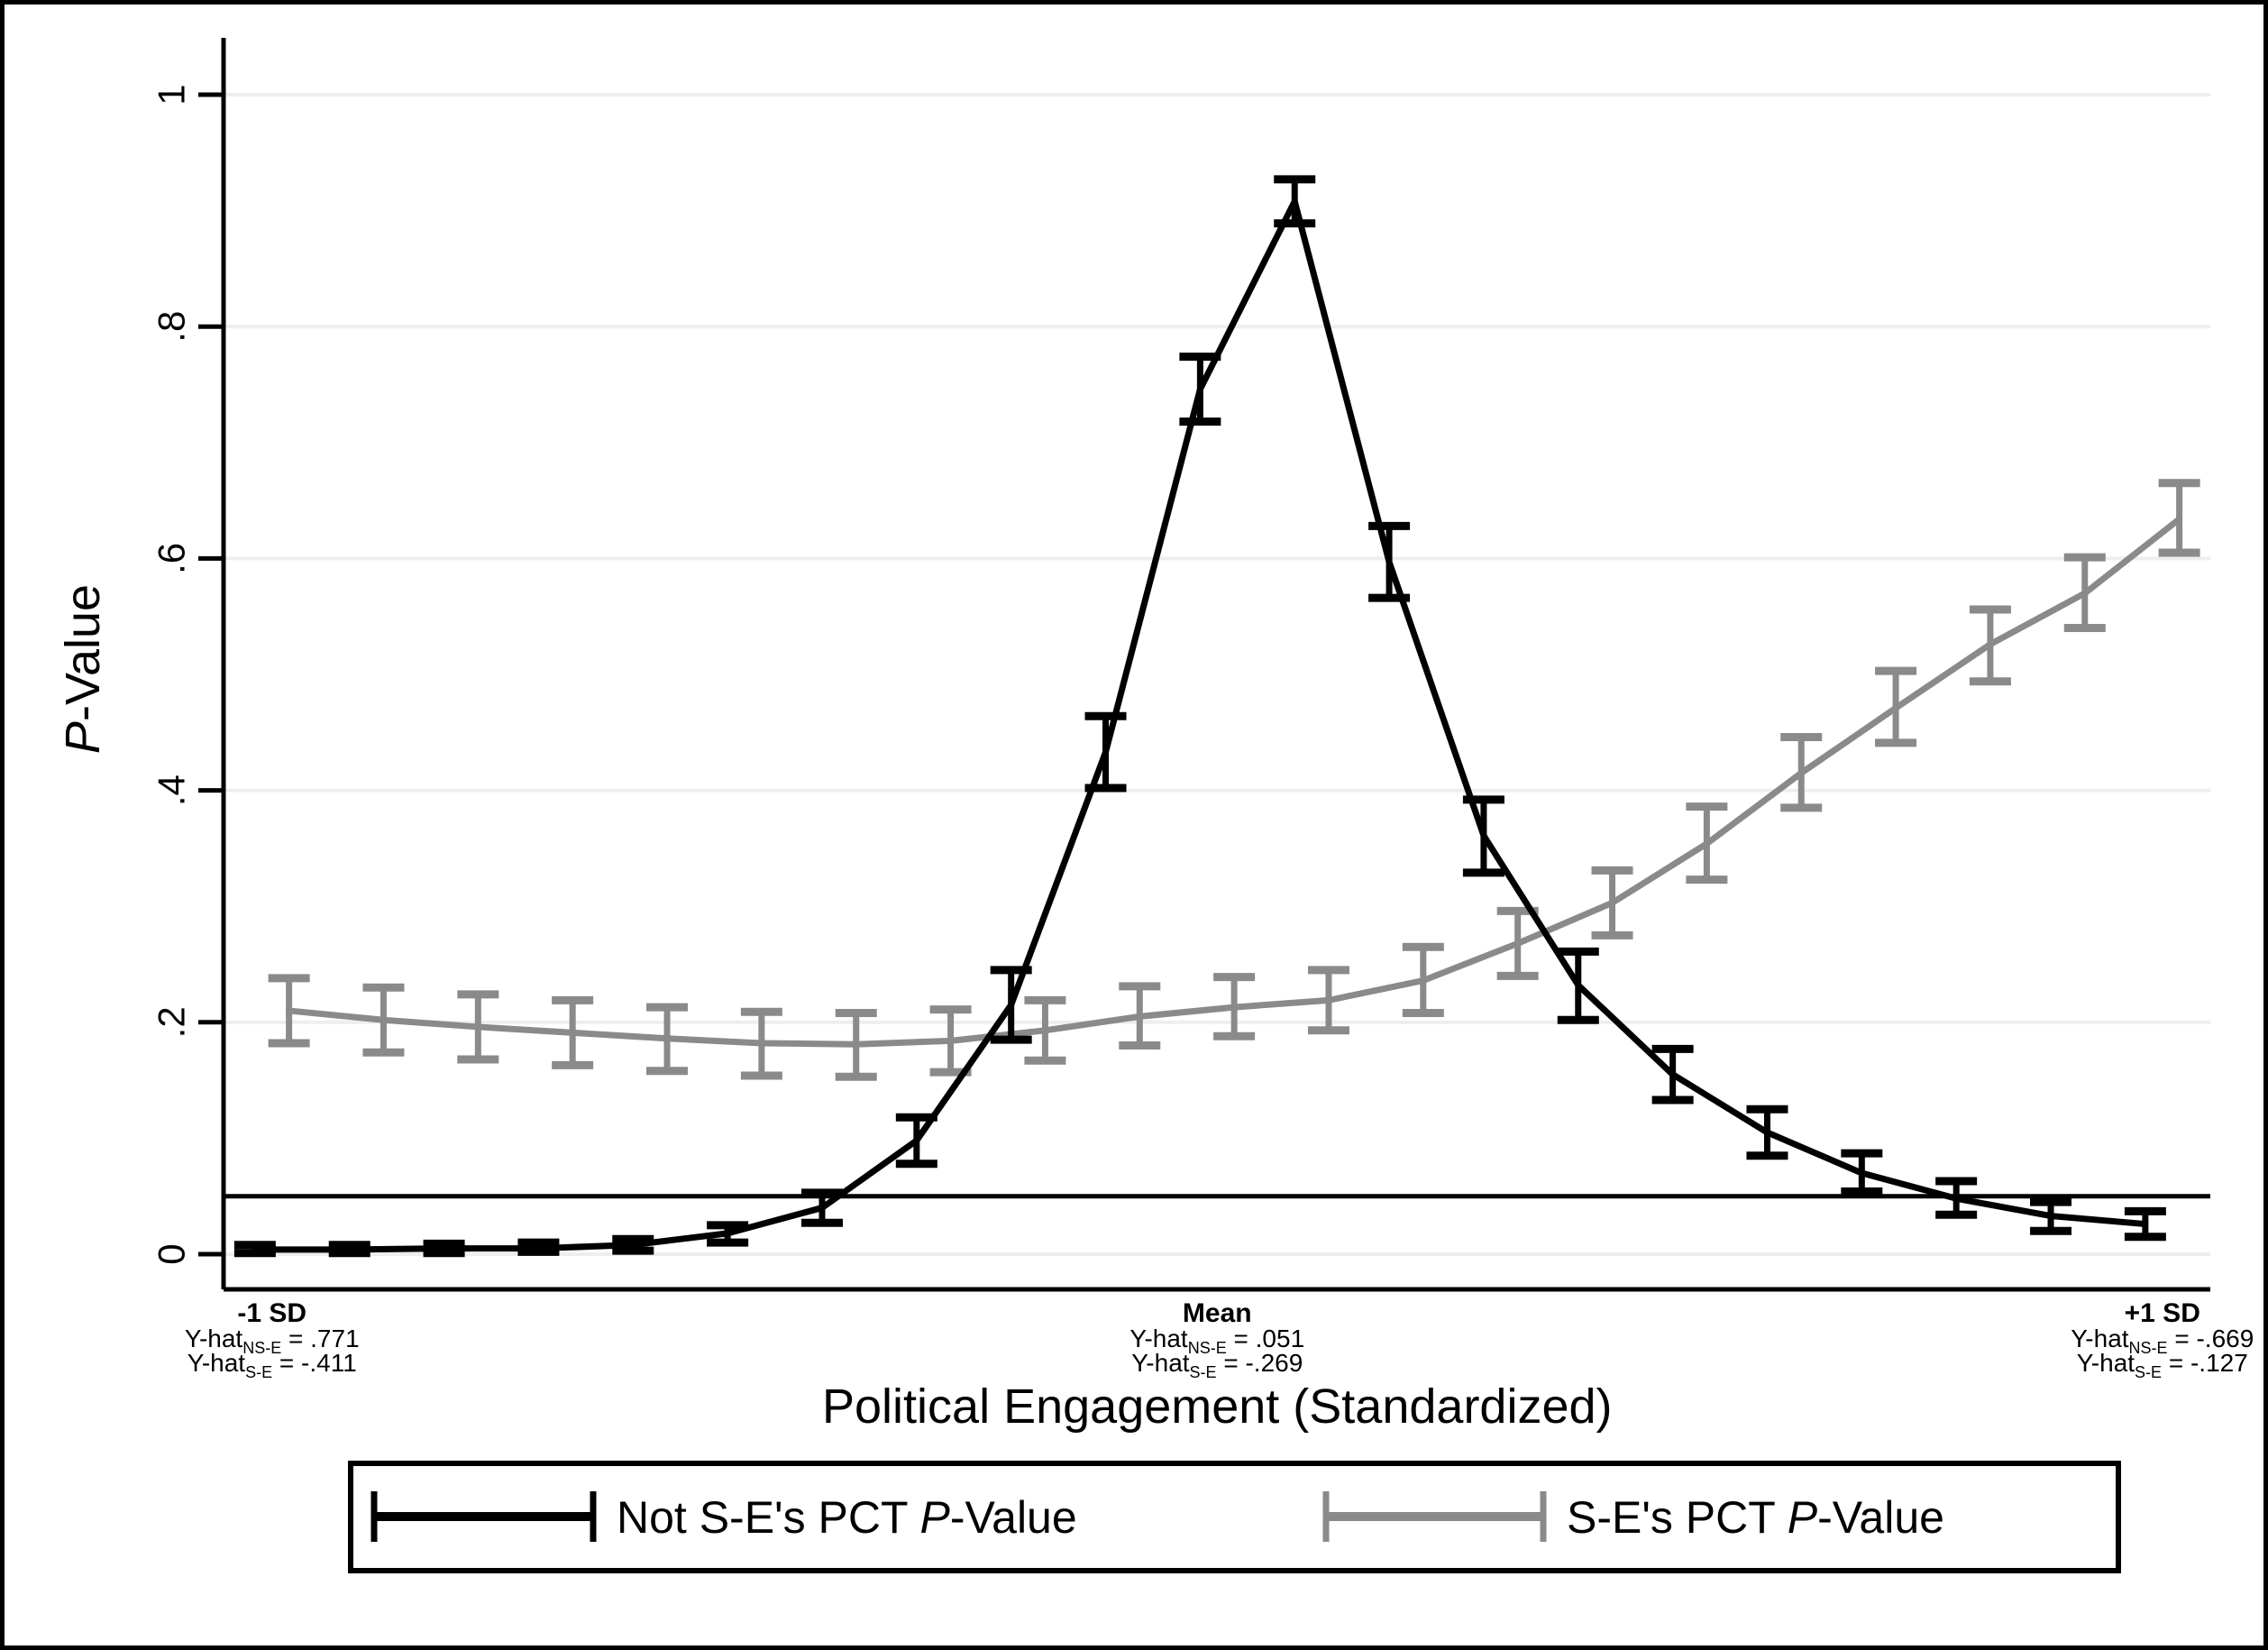  I want to click on y-hat-value: = -.269, so click(1260, 1363).